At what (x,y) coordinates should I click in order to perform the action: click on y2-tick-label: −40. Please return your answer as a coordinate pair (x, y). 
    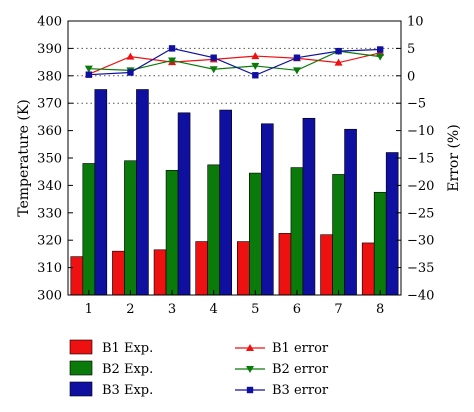
    Looking at the image, I should click on (420, 296).